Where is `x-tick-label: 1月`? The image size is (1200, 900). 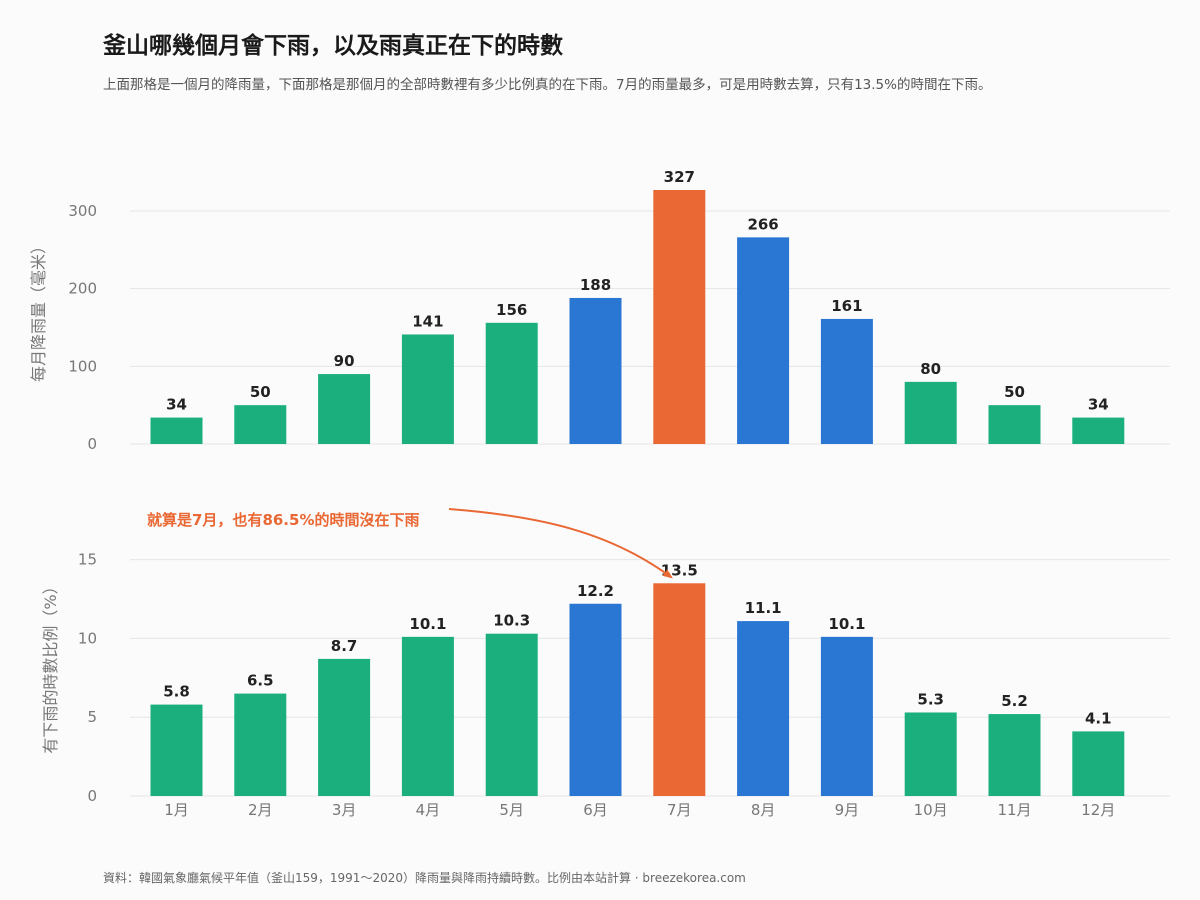
x-tick-label: 1月 is located at coordinates (176, 810).